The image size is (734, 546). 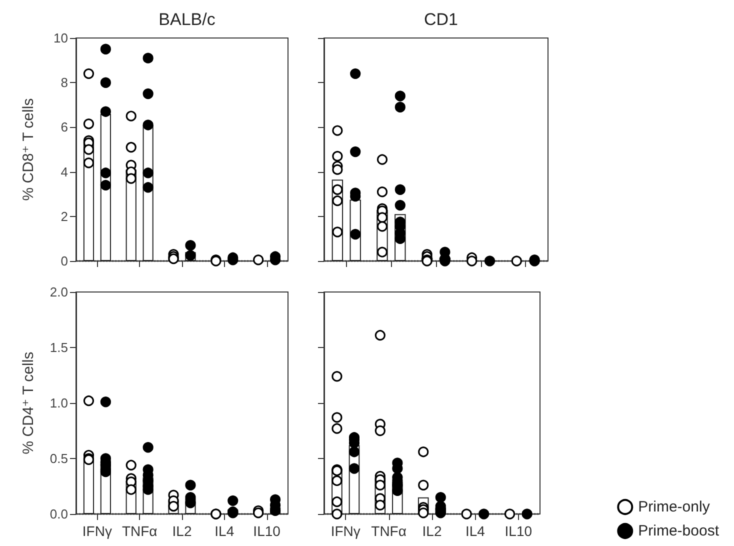 I want to click on y-tick-label: 2, so click(x=64, y=216).